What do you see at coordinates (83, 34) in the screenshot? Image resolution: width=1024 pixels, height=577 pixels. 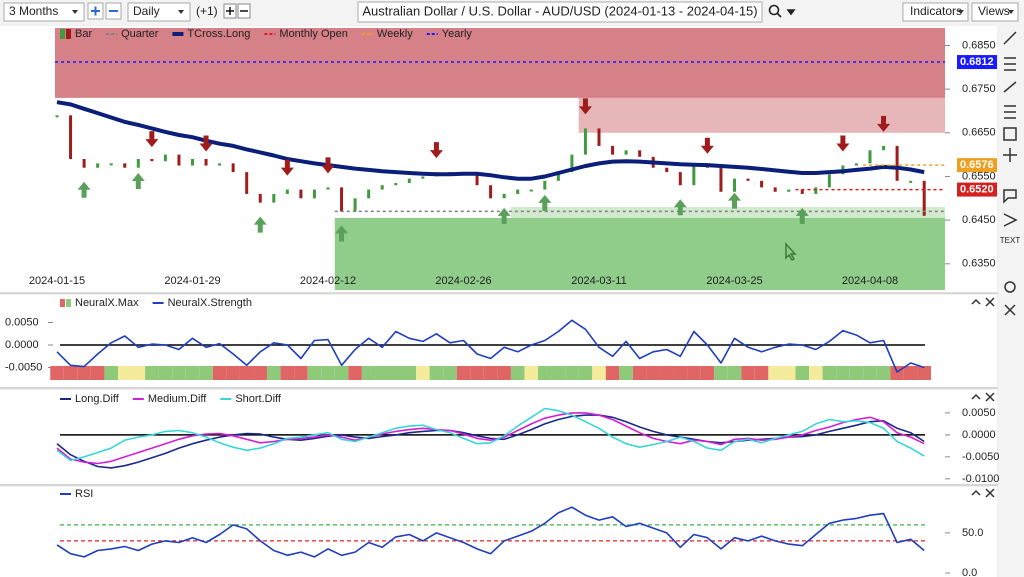 I see `legend-label: Bar` at bounding box center [83, 34].